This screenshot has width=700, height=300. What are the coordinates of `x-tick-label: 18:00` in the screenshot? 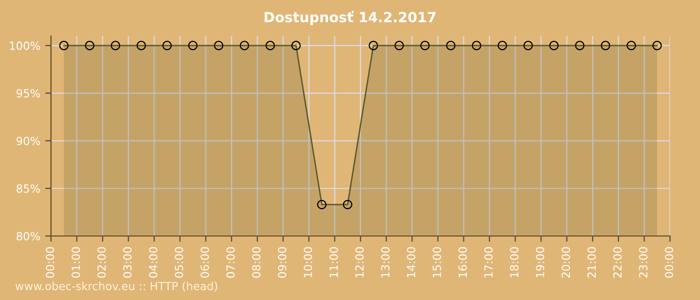 It's located at (514, 262).